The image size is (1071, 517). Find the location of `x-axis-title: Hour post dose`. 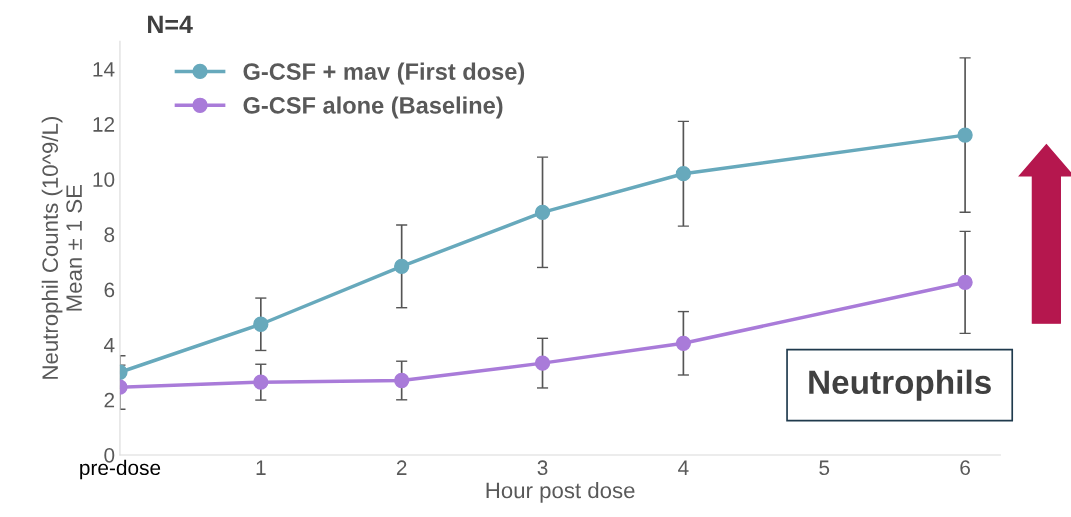

x-axis-title: Hour post dose is located at coordinates (560, 492).